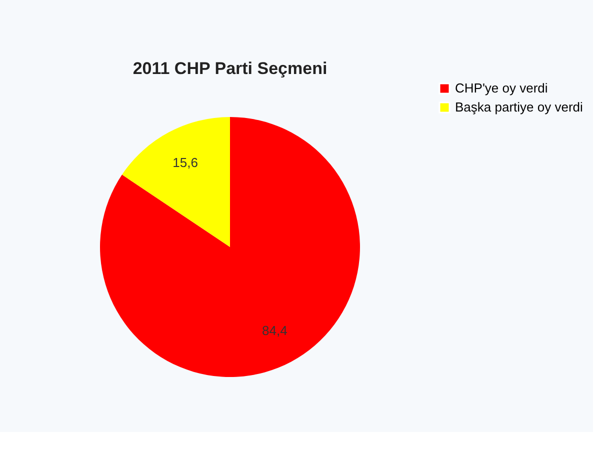  I want to click on data-label: 84,4, so click(275, 330).